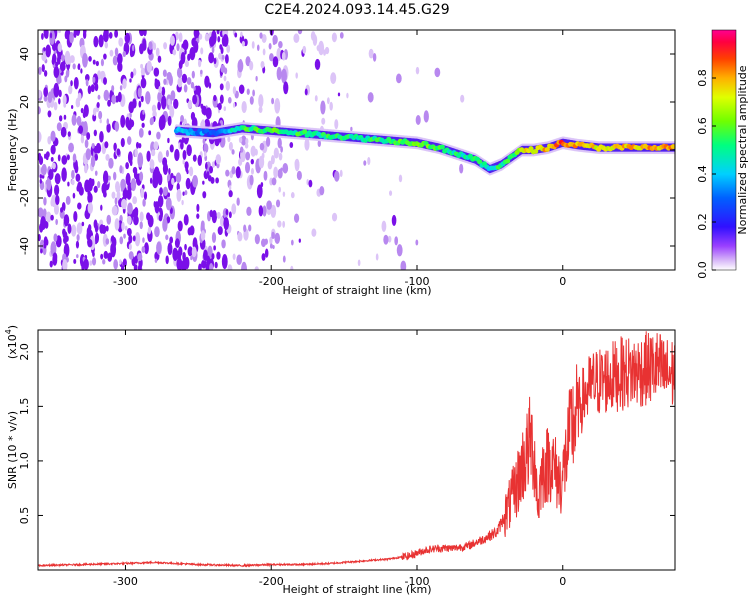 This screenshot has width=750, height=600. I want to click on y-tick-label: 1.5, so click(24, 407).